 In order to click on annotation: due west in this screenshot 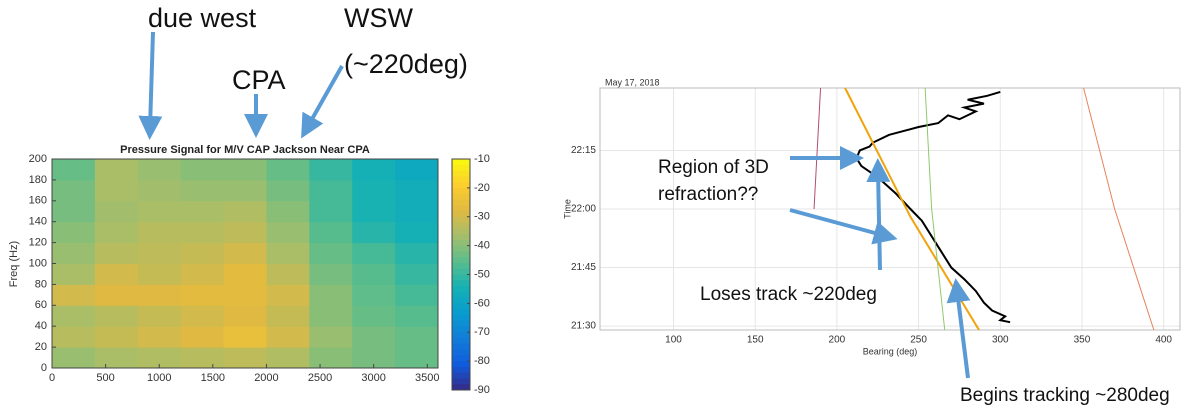, I will do `click(202, 18)`.